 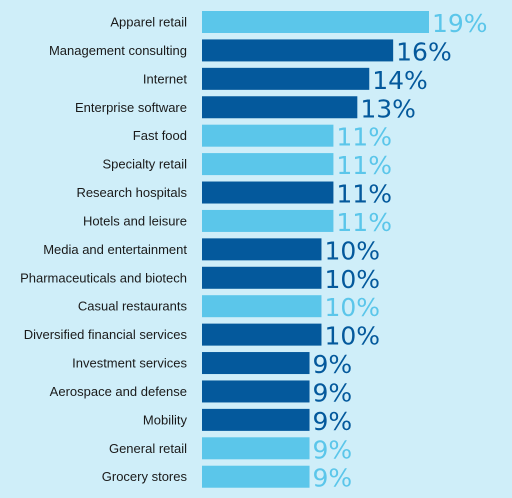 I want to click on bar-row: Management consulting 16%, so click(x=250, y=51).